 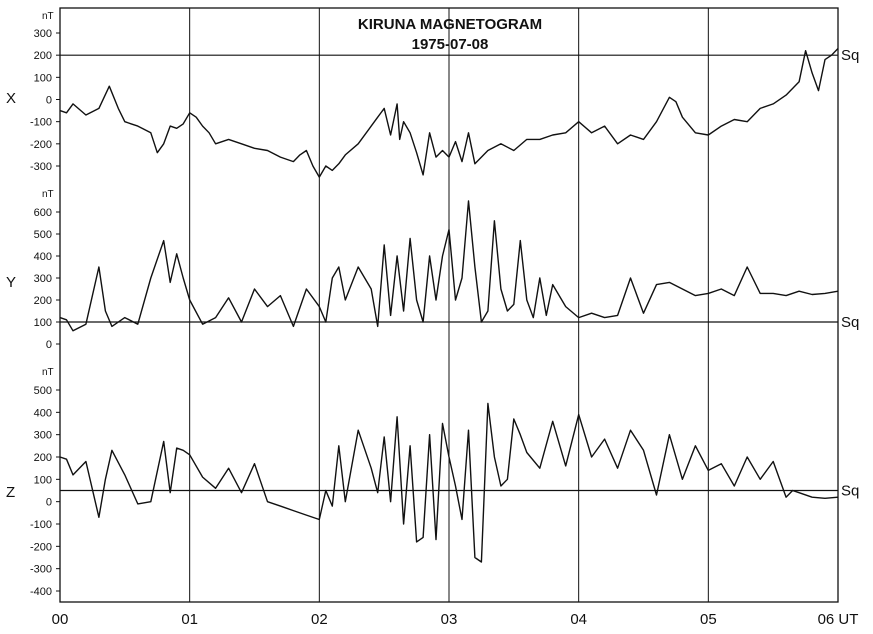 What do you see at coordinates (838, 619) in the screenshot?
I see `x-tick-label: 06 UT` at bounding box center [838, 619].